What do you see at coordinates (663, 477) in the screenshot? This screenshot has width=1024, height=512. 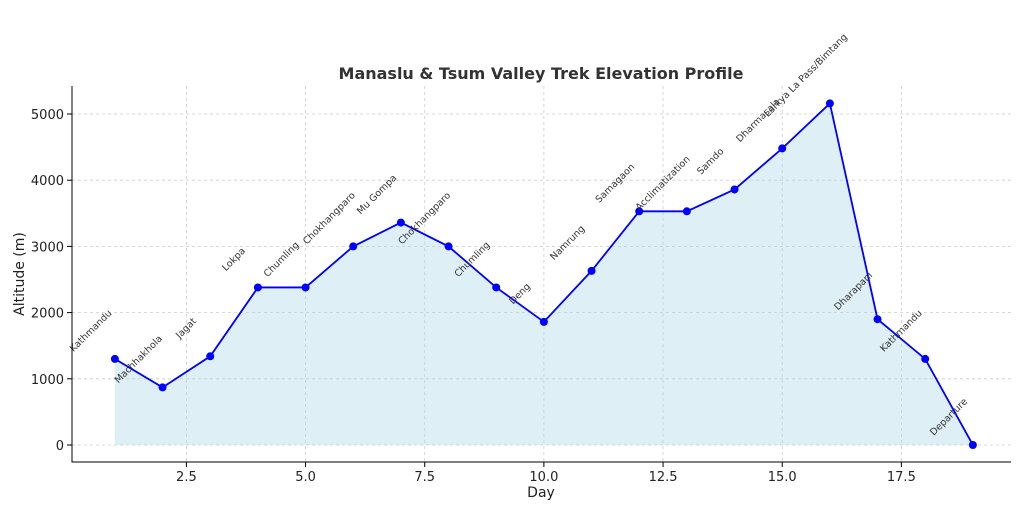 I see `x-tick-label: 12.5` at bounding box center [663, 477].